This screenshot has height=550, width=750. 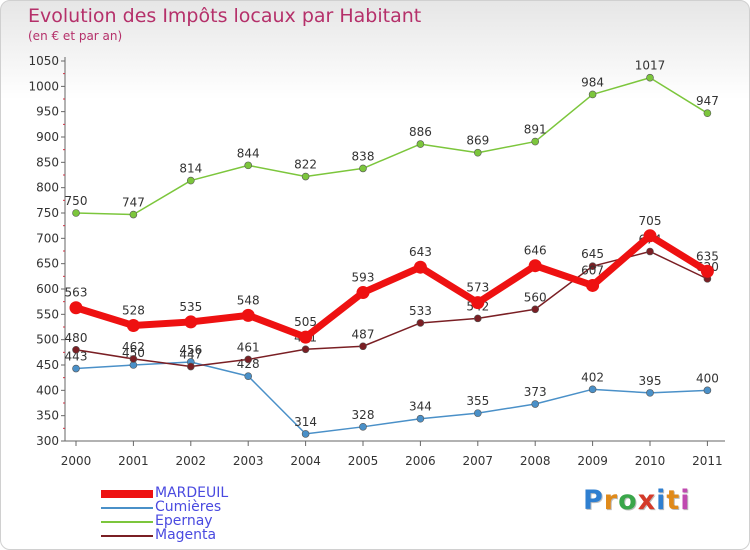 What do you see at coordinates (184, 521) in the screenshot?
I see `legend-label: Epernay` at bounding box center [184, 521].